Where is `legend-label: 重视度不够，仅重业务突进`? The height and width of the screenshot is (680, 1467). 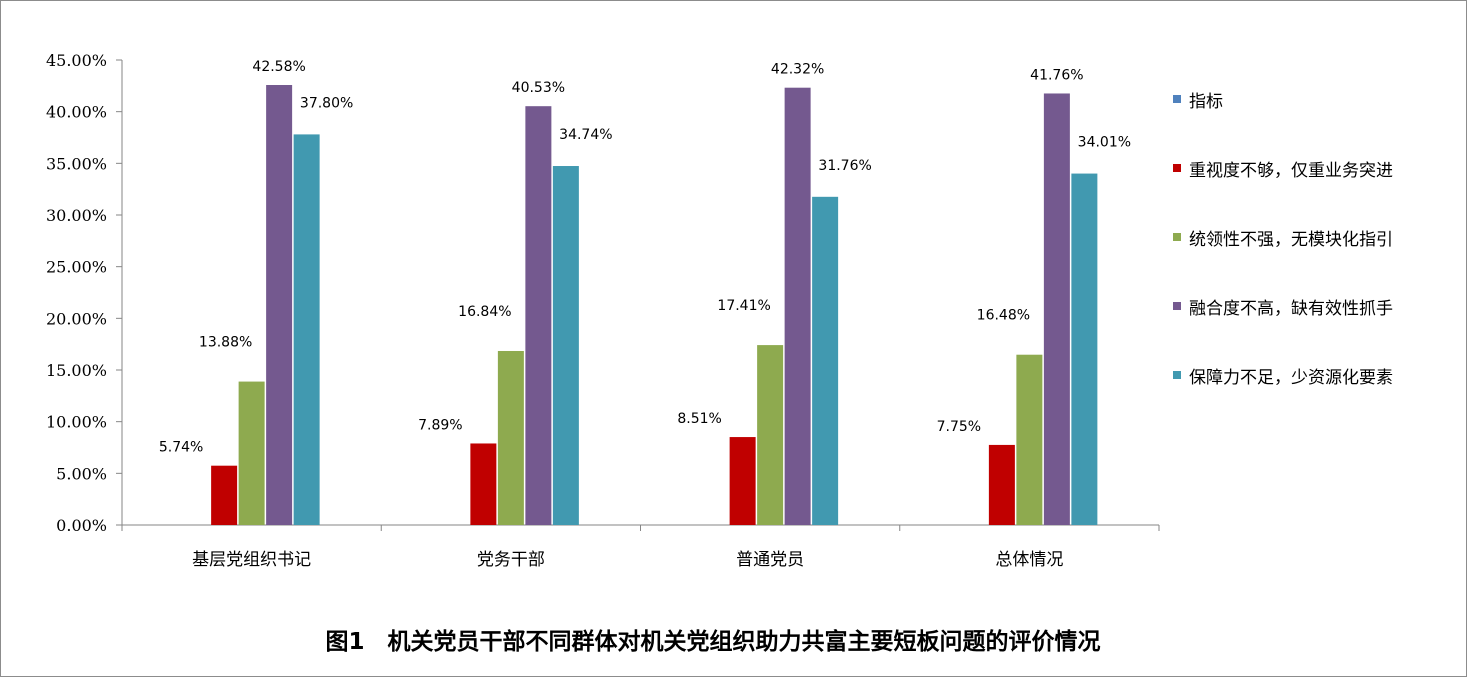 legend-label: 重视度不够，仅重业务突进 is located at coordinates (1291, 171).